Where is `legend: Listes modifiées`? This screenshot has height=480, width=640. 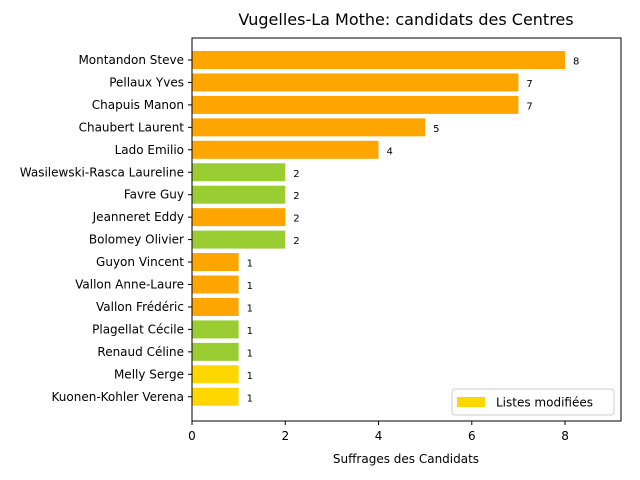
legend: Listes modifiées is located at coordinates (533, 402).